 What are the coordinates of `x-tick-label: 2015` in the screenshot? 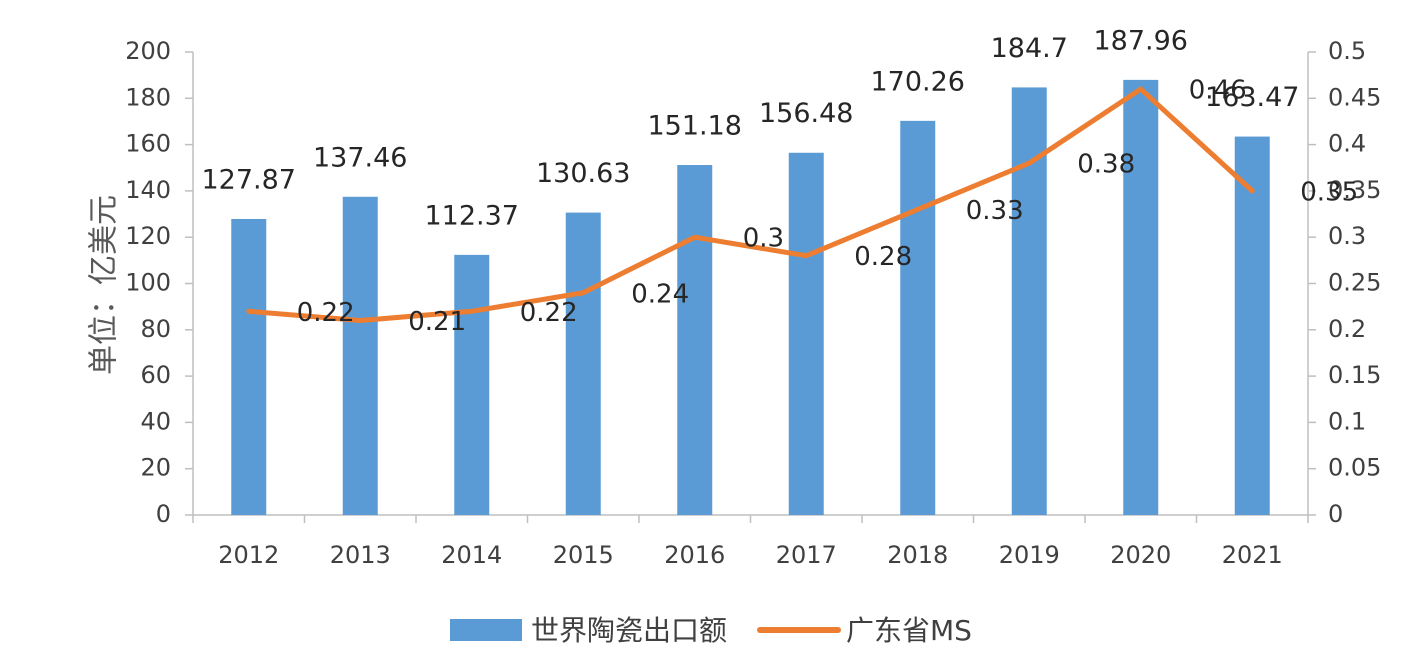 It's located at (583, 555).